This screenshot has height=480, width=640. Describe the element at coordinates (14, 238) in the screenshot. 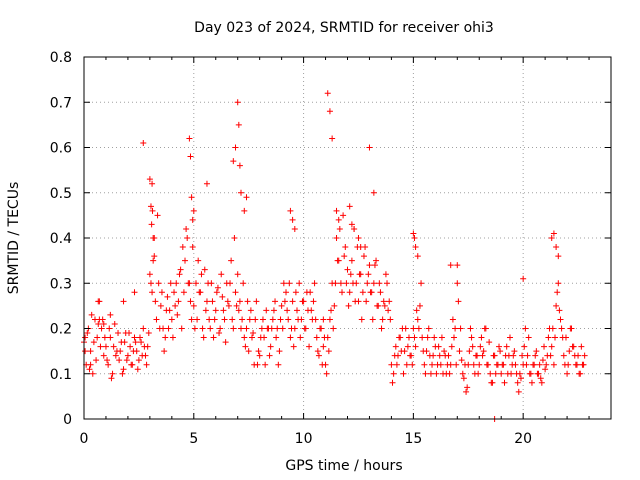

I see `y-axis-label: SRMTID / TECUs` at that location.